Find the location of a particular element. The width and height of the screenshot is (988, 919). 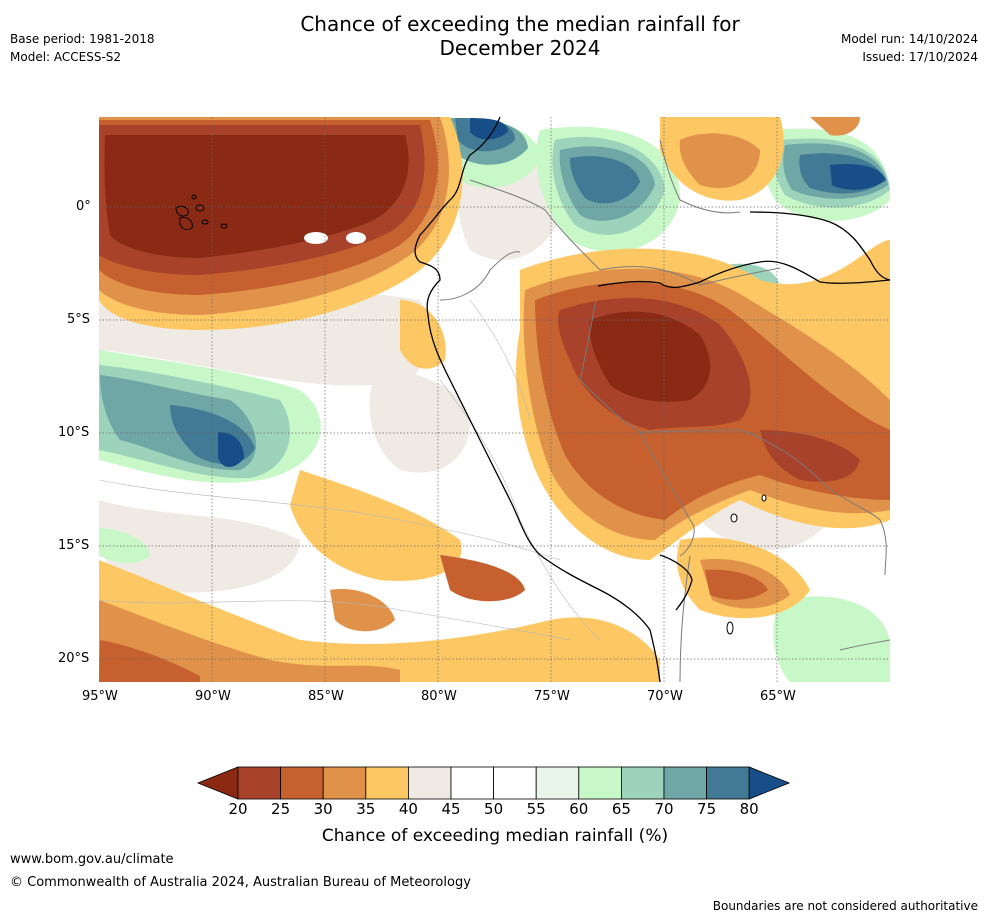

lat-label-5s: 5°S is located at coordinates (79, 319).